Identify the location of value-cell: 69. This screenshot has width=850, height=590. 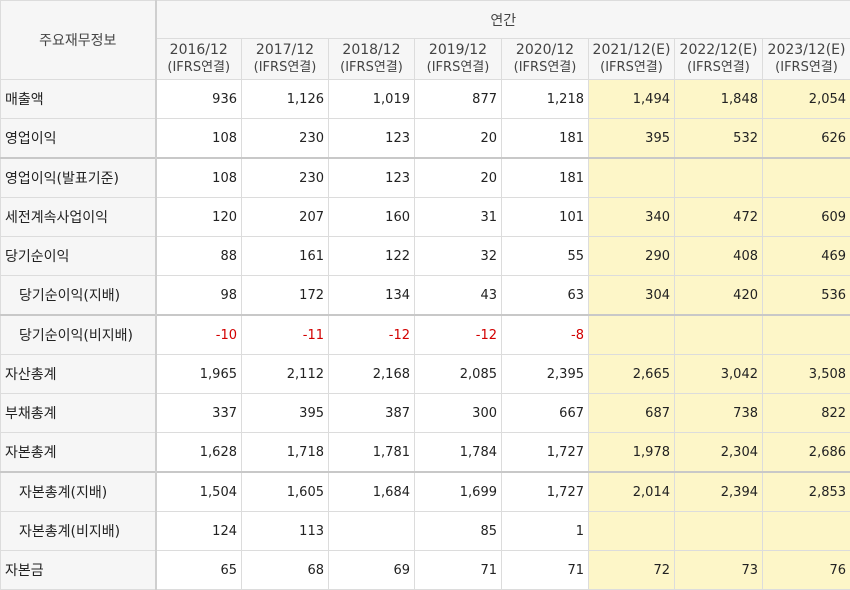
(372, 570).